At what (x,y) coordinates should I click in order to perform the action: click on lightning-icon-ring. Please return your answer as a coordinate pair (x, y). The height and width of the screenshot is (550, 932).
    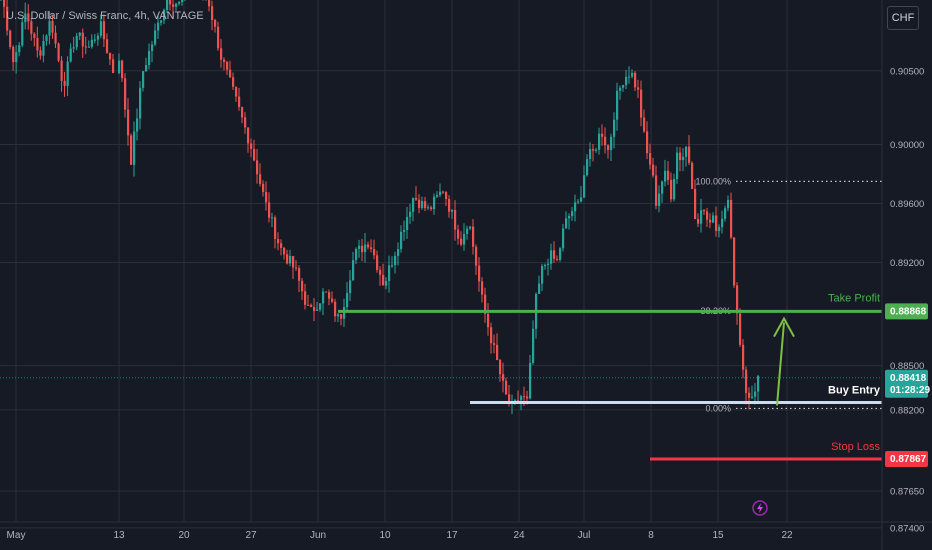
    Looking at the image, I should click on (760, 508).